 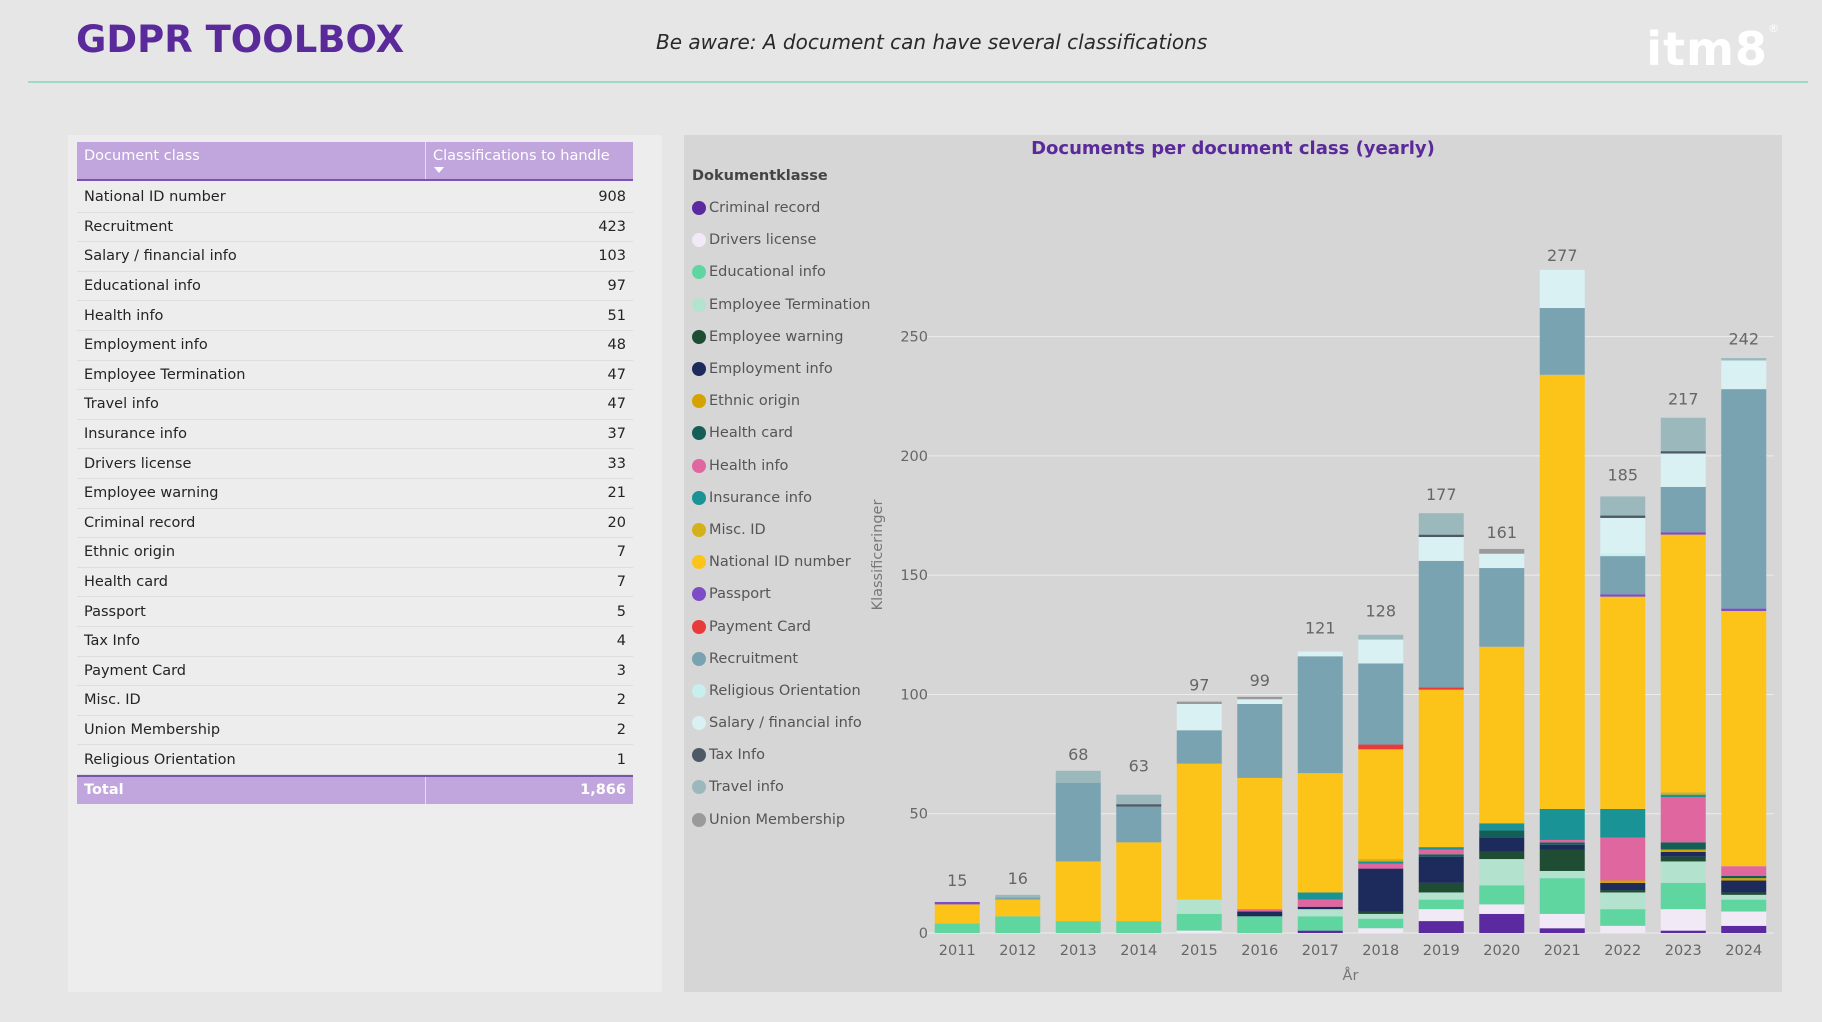 I want to click on legend-item: Union Membership, so click(x=781, y=820).